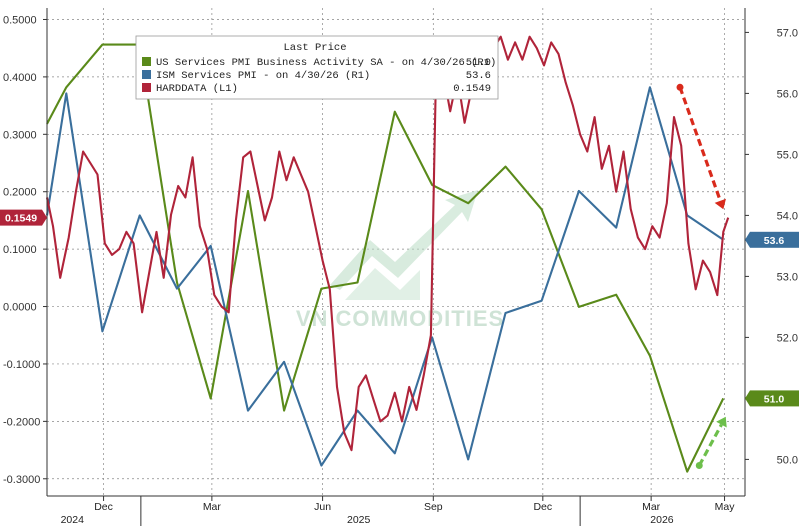 The image size is (800, 526). Describe the element at coordinates (20, 250) in the screenshot. I see `left-tick-label: 0.1000` at that location.